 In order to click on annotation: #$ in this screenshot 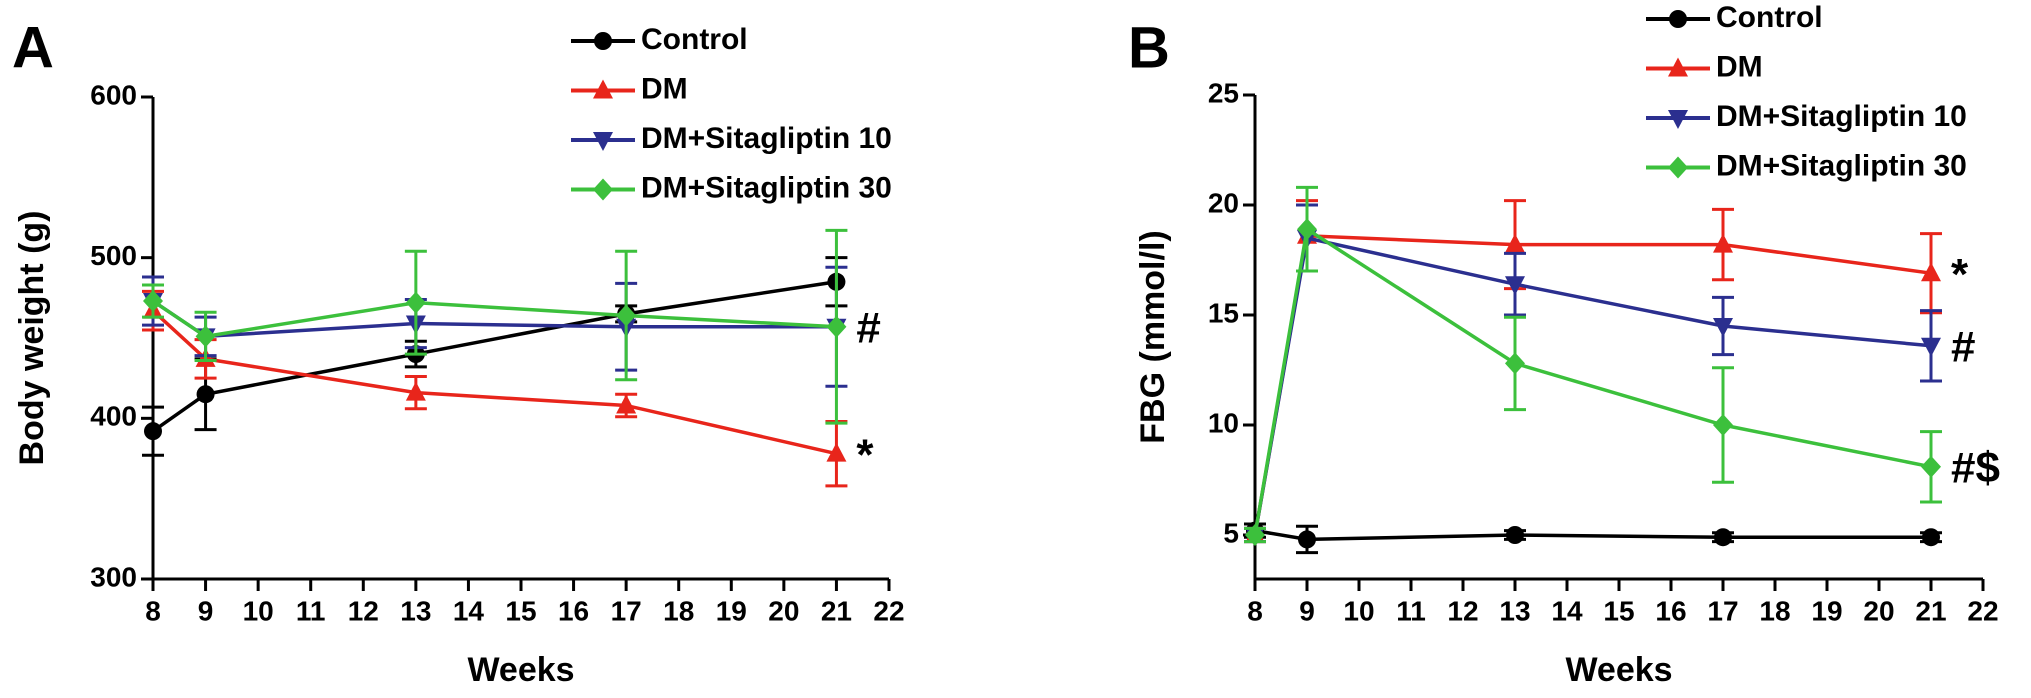, I will do `click(1975, 467)`.